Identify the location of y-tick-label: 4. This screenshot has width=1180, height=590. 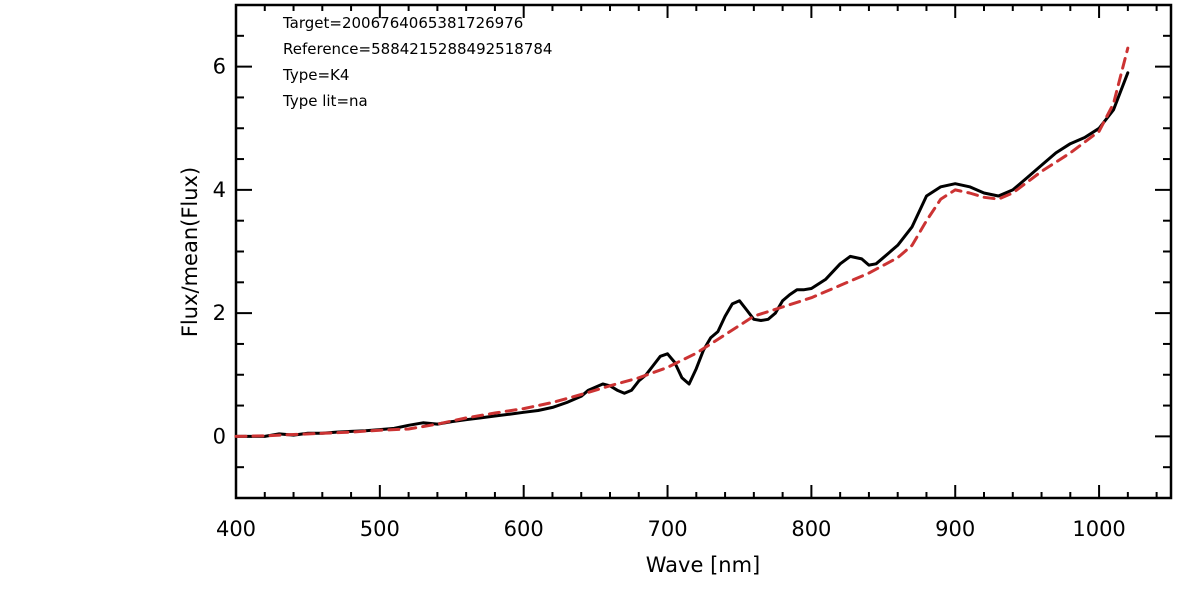
(219, 190).